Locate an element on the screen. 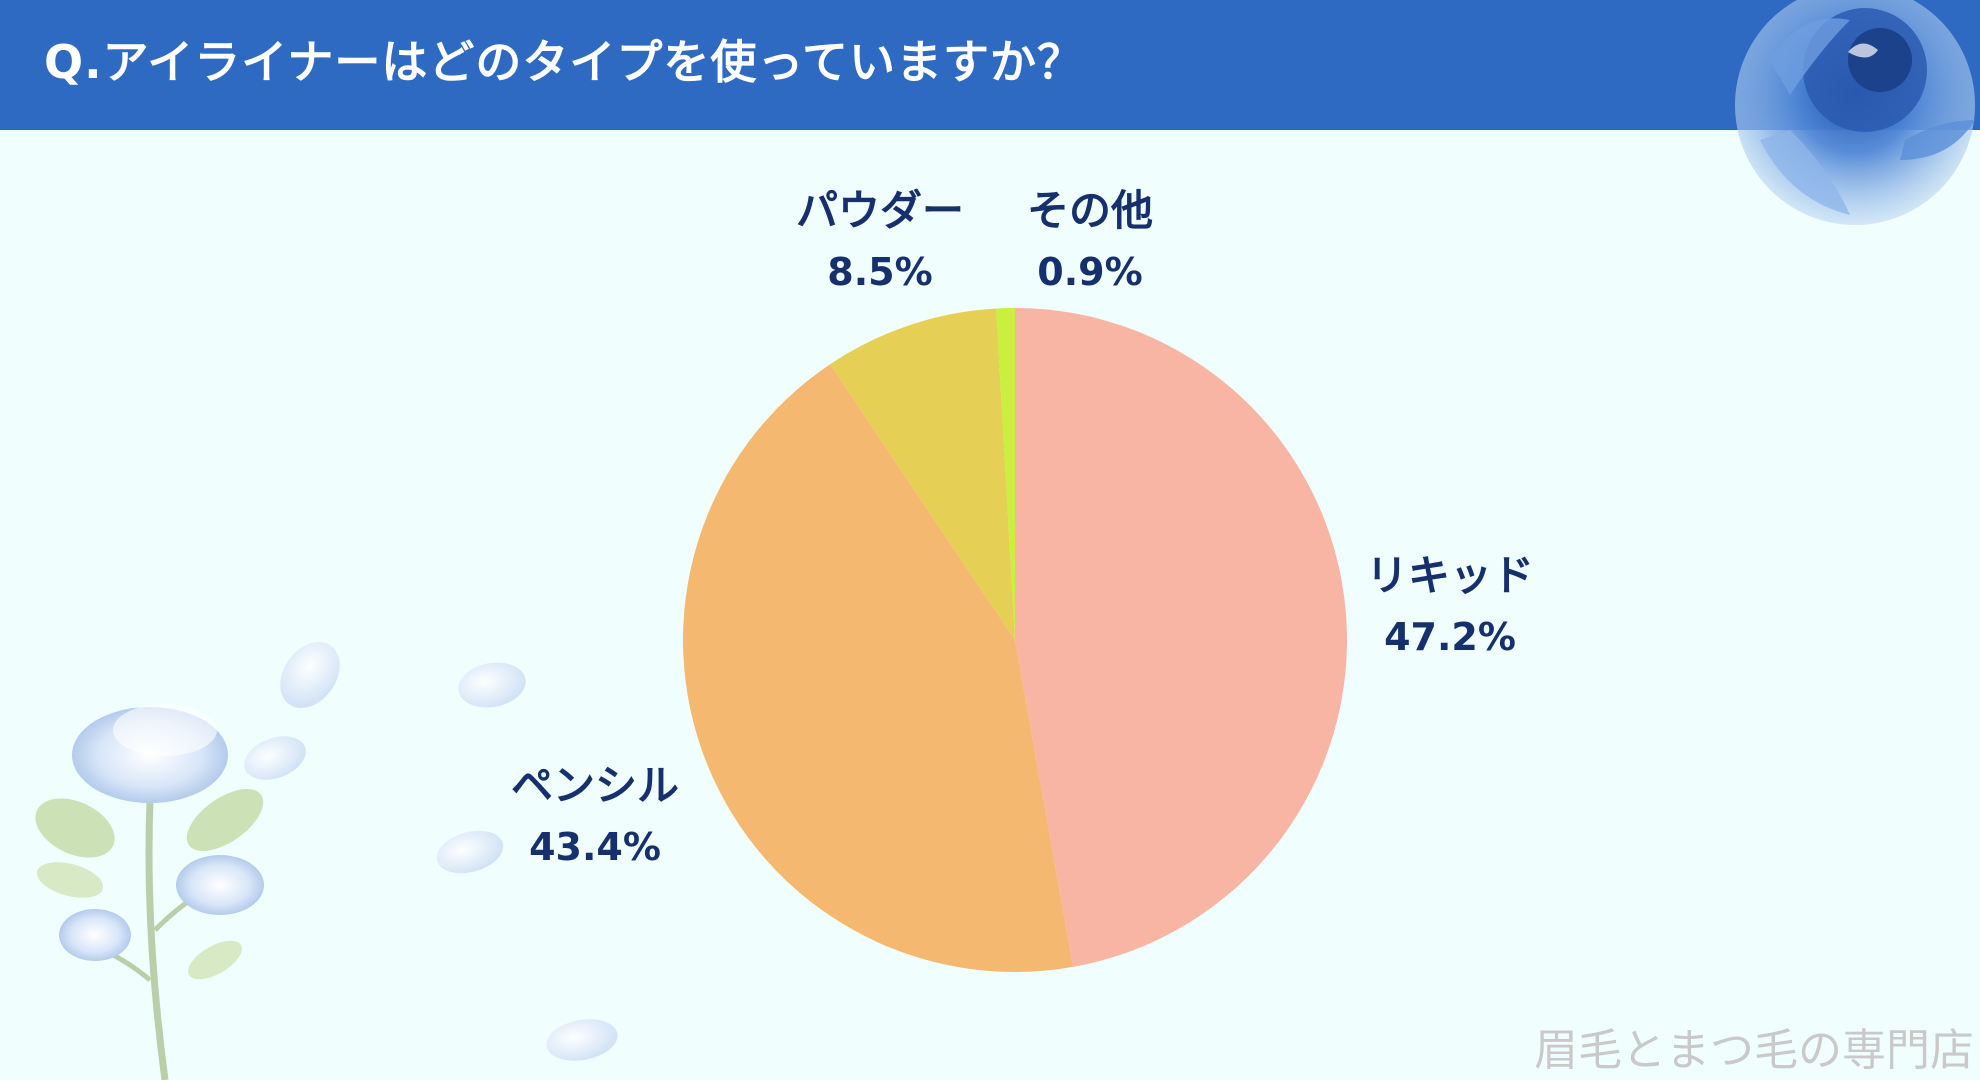  slice-label: パウダー is located at coordinates (880, 210).